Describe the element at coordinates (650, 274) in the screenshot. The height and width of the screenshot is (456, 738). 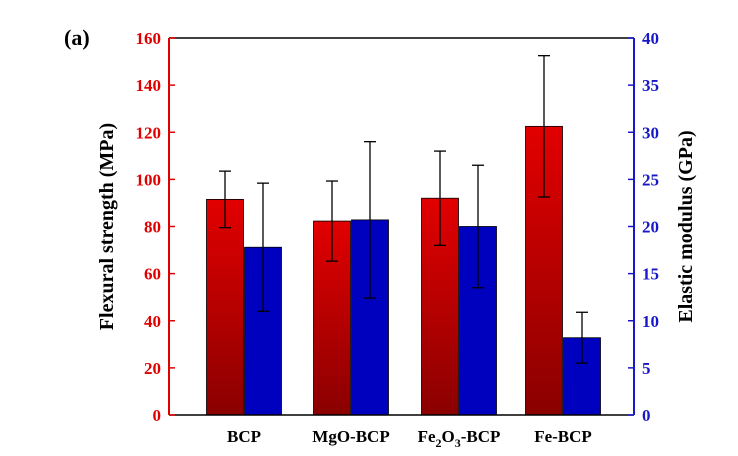
I see `right-tick-label: 15` at that location.